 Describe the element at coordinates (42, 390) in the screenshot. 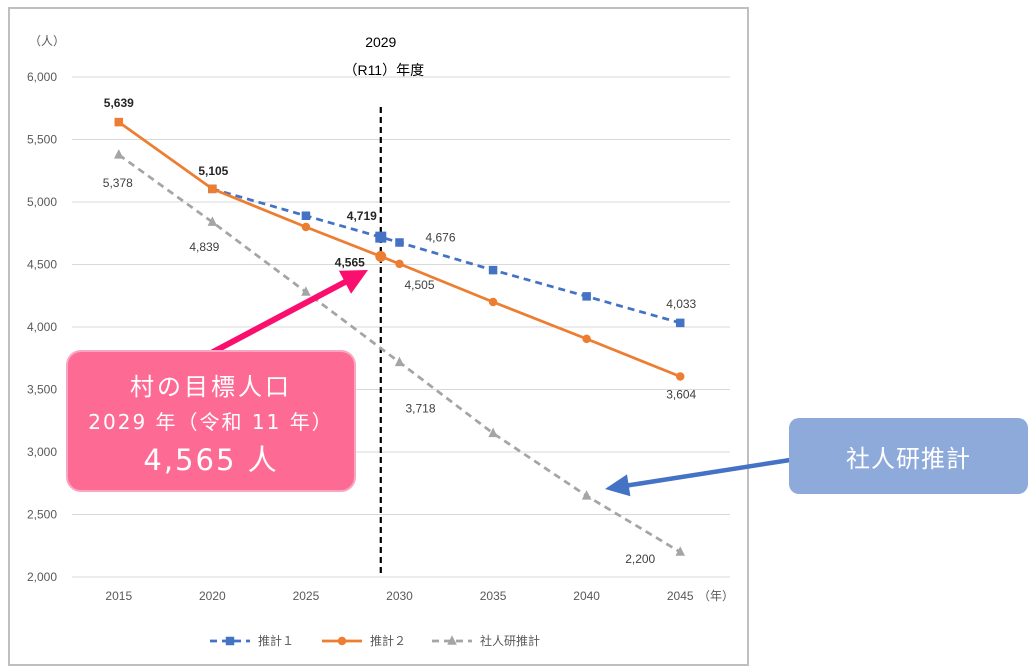

I see `y-tick-label: 3,500` at that location.